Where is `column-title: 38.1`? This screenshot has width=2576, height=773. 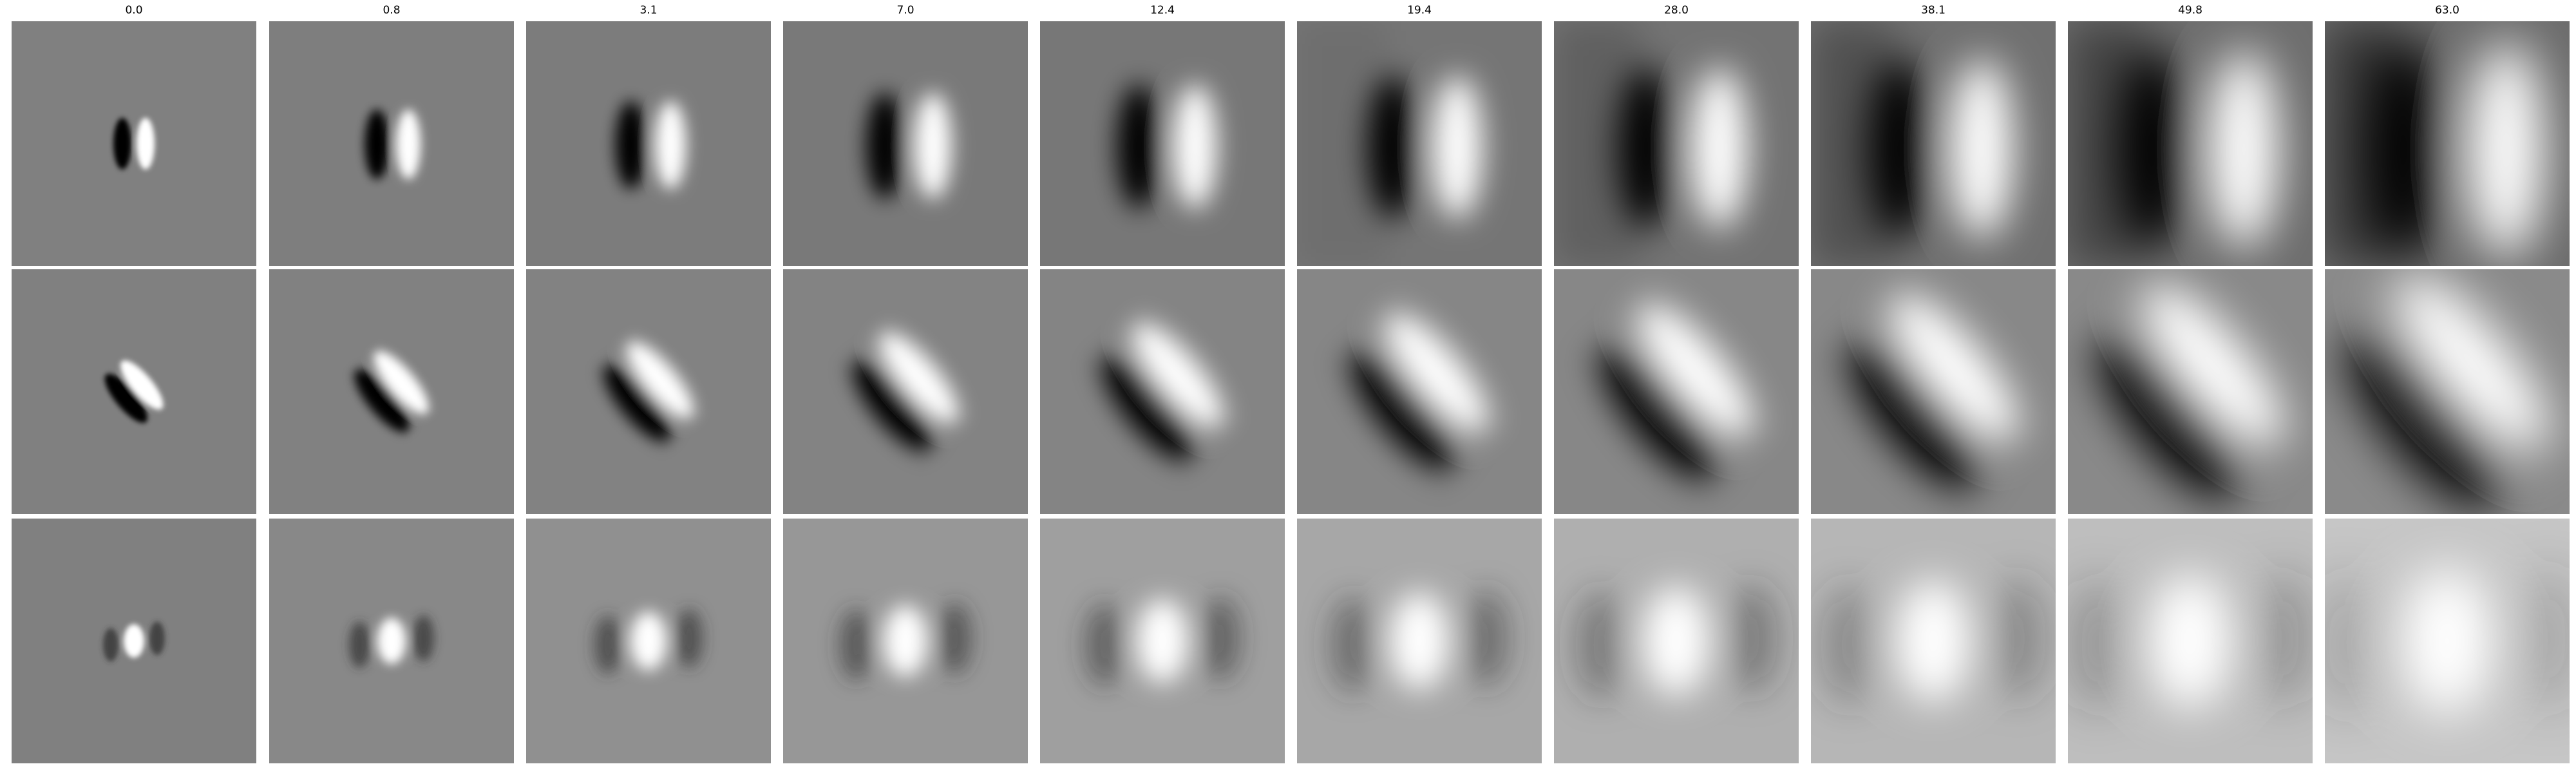
column-title: 38.1 is located at coordinates (1933, 10).